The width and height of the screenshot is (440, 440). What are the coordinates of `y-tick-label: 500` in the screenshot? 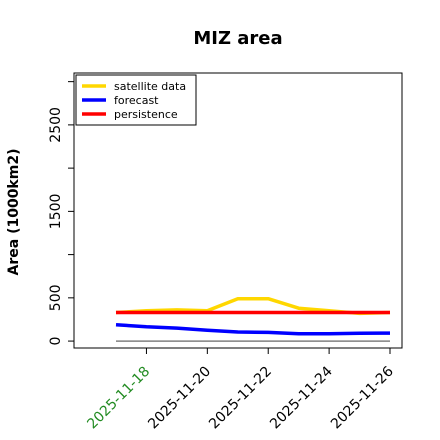 It's located at (56, 297).